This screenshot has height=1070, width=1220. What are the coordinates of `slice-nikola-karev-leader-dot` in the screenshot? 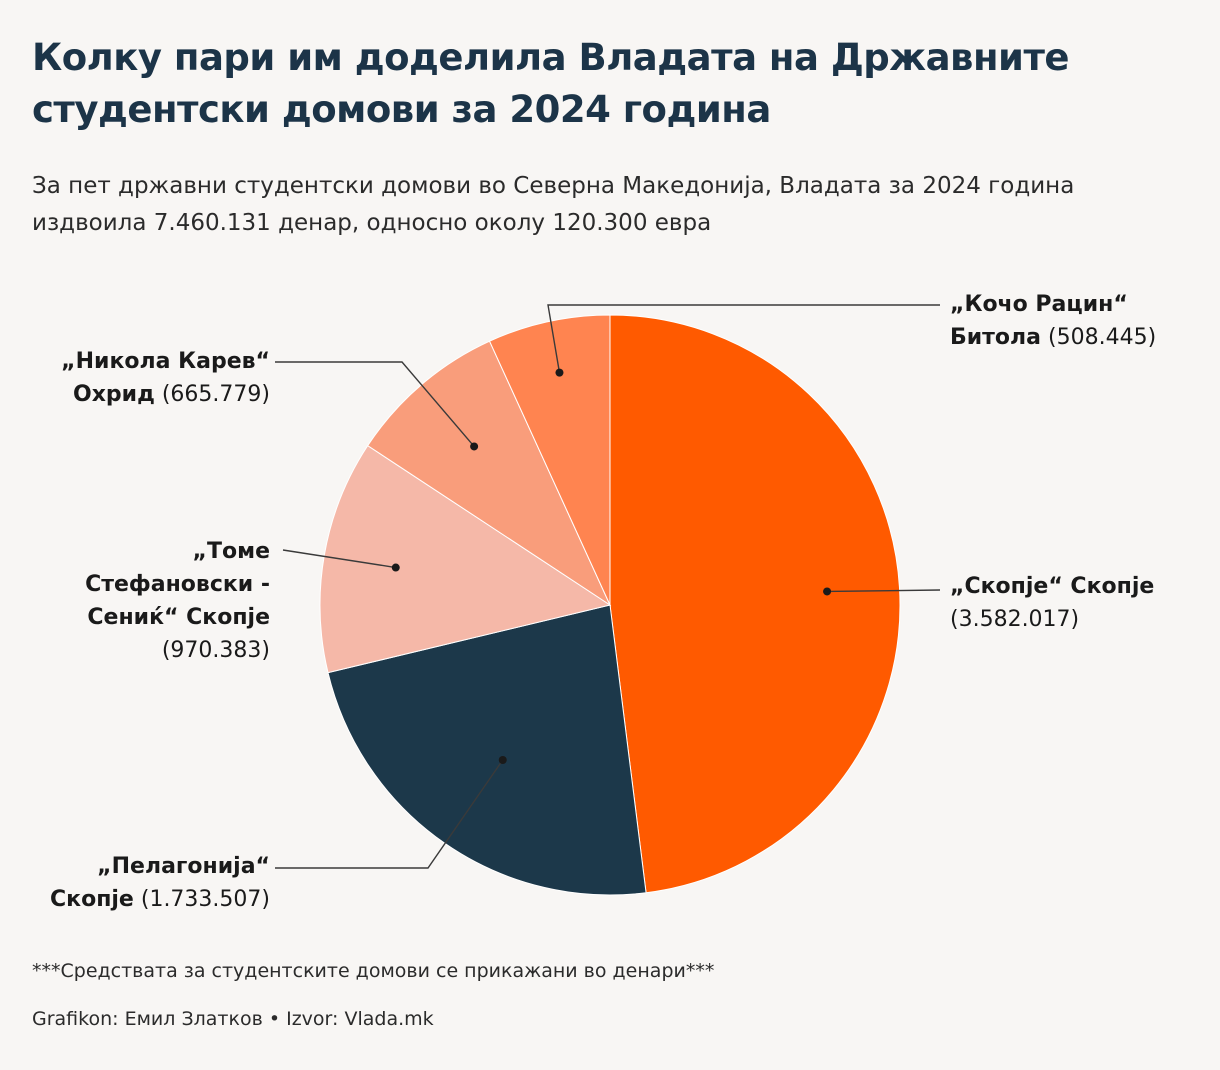 It's located at (474, 446).